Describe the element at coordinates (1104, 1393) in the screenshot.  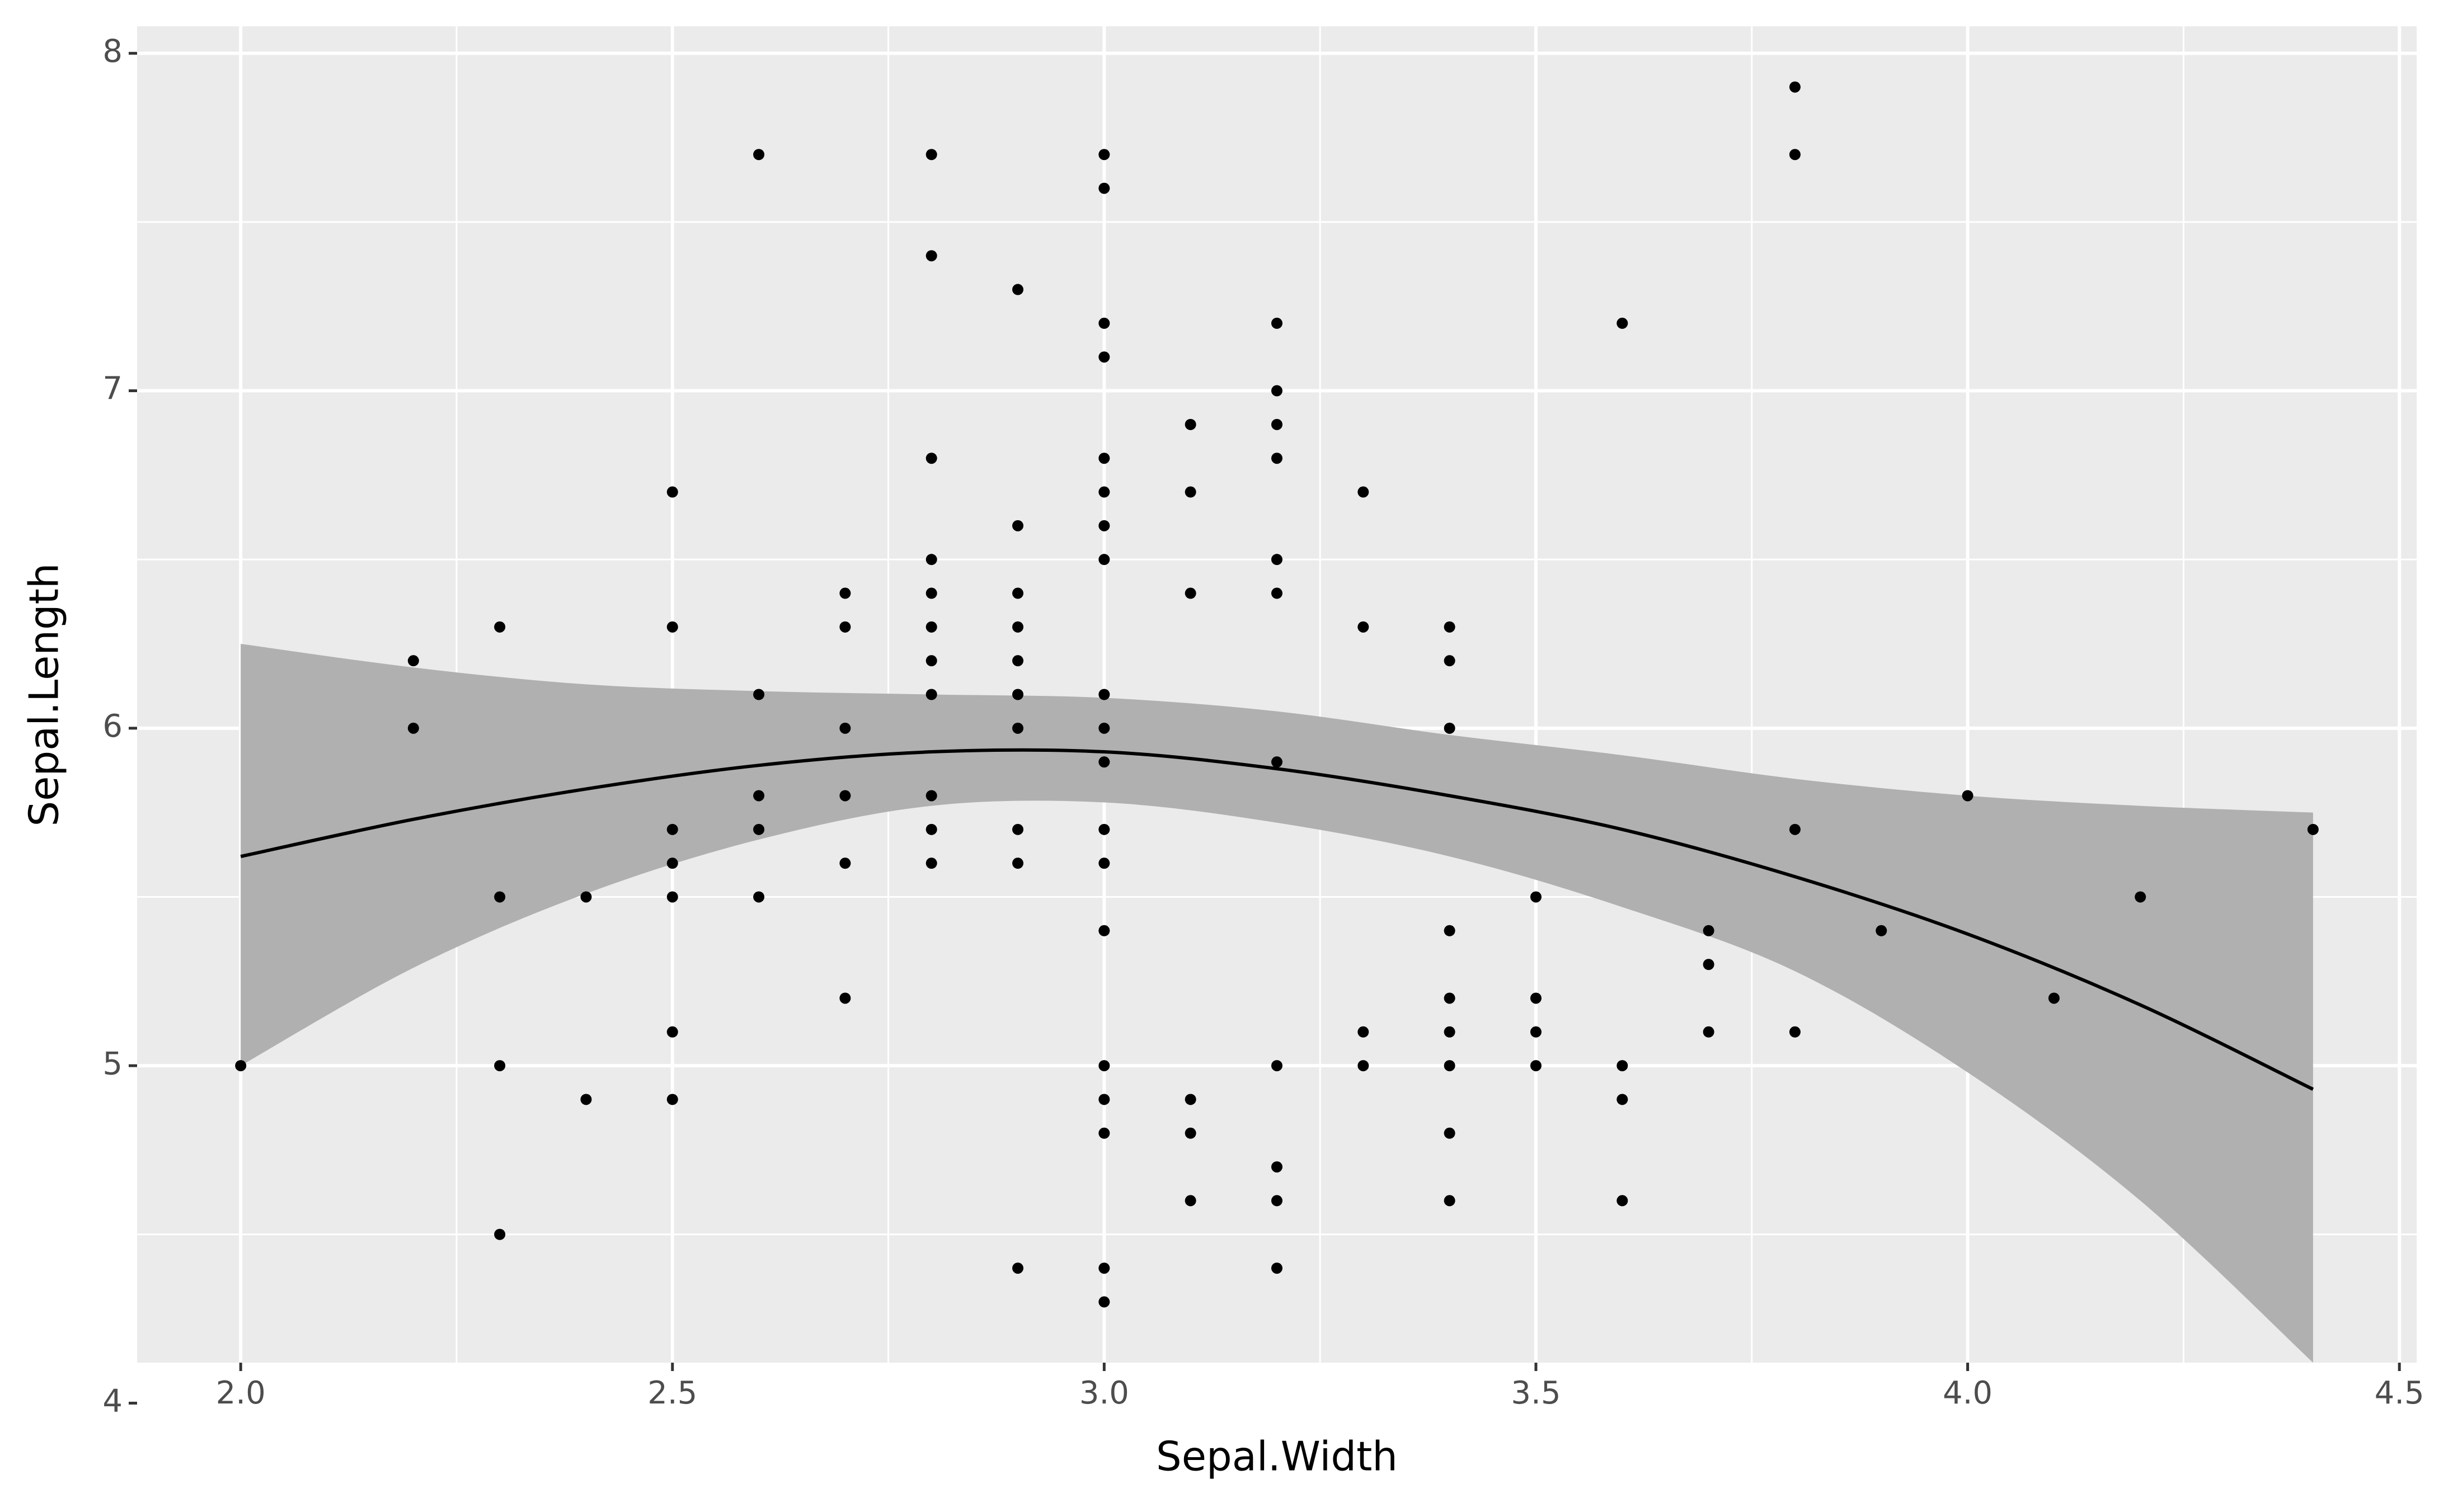
I see `x-tick-label: 3.0` at that location.